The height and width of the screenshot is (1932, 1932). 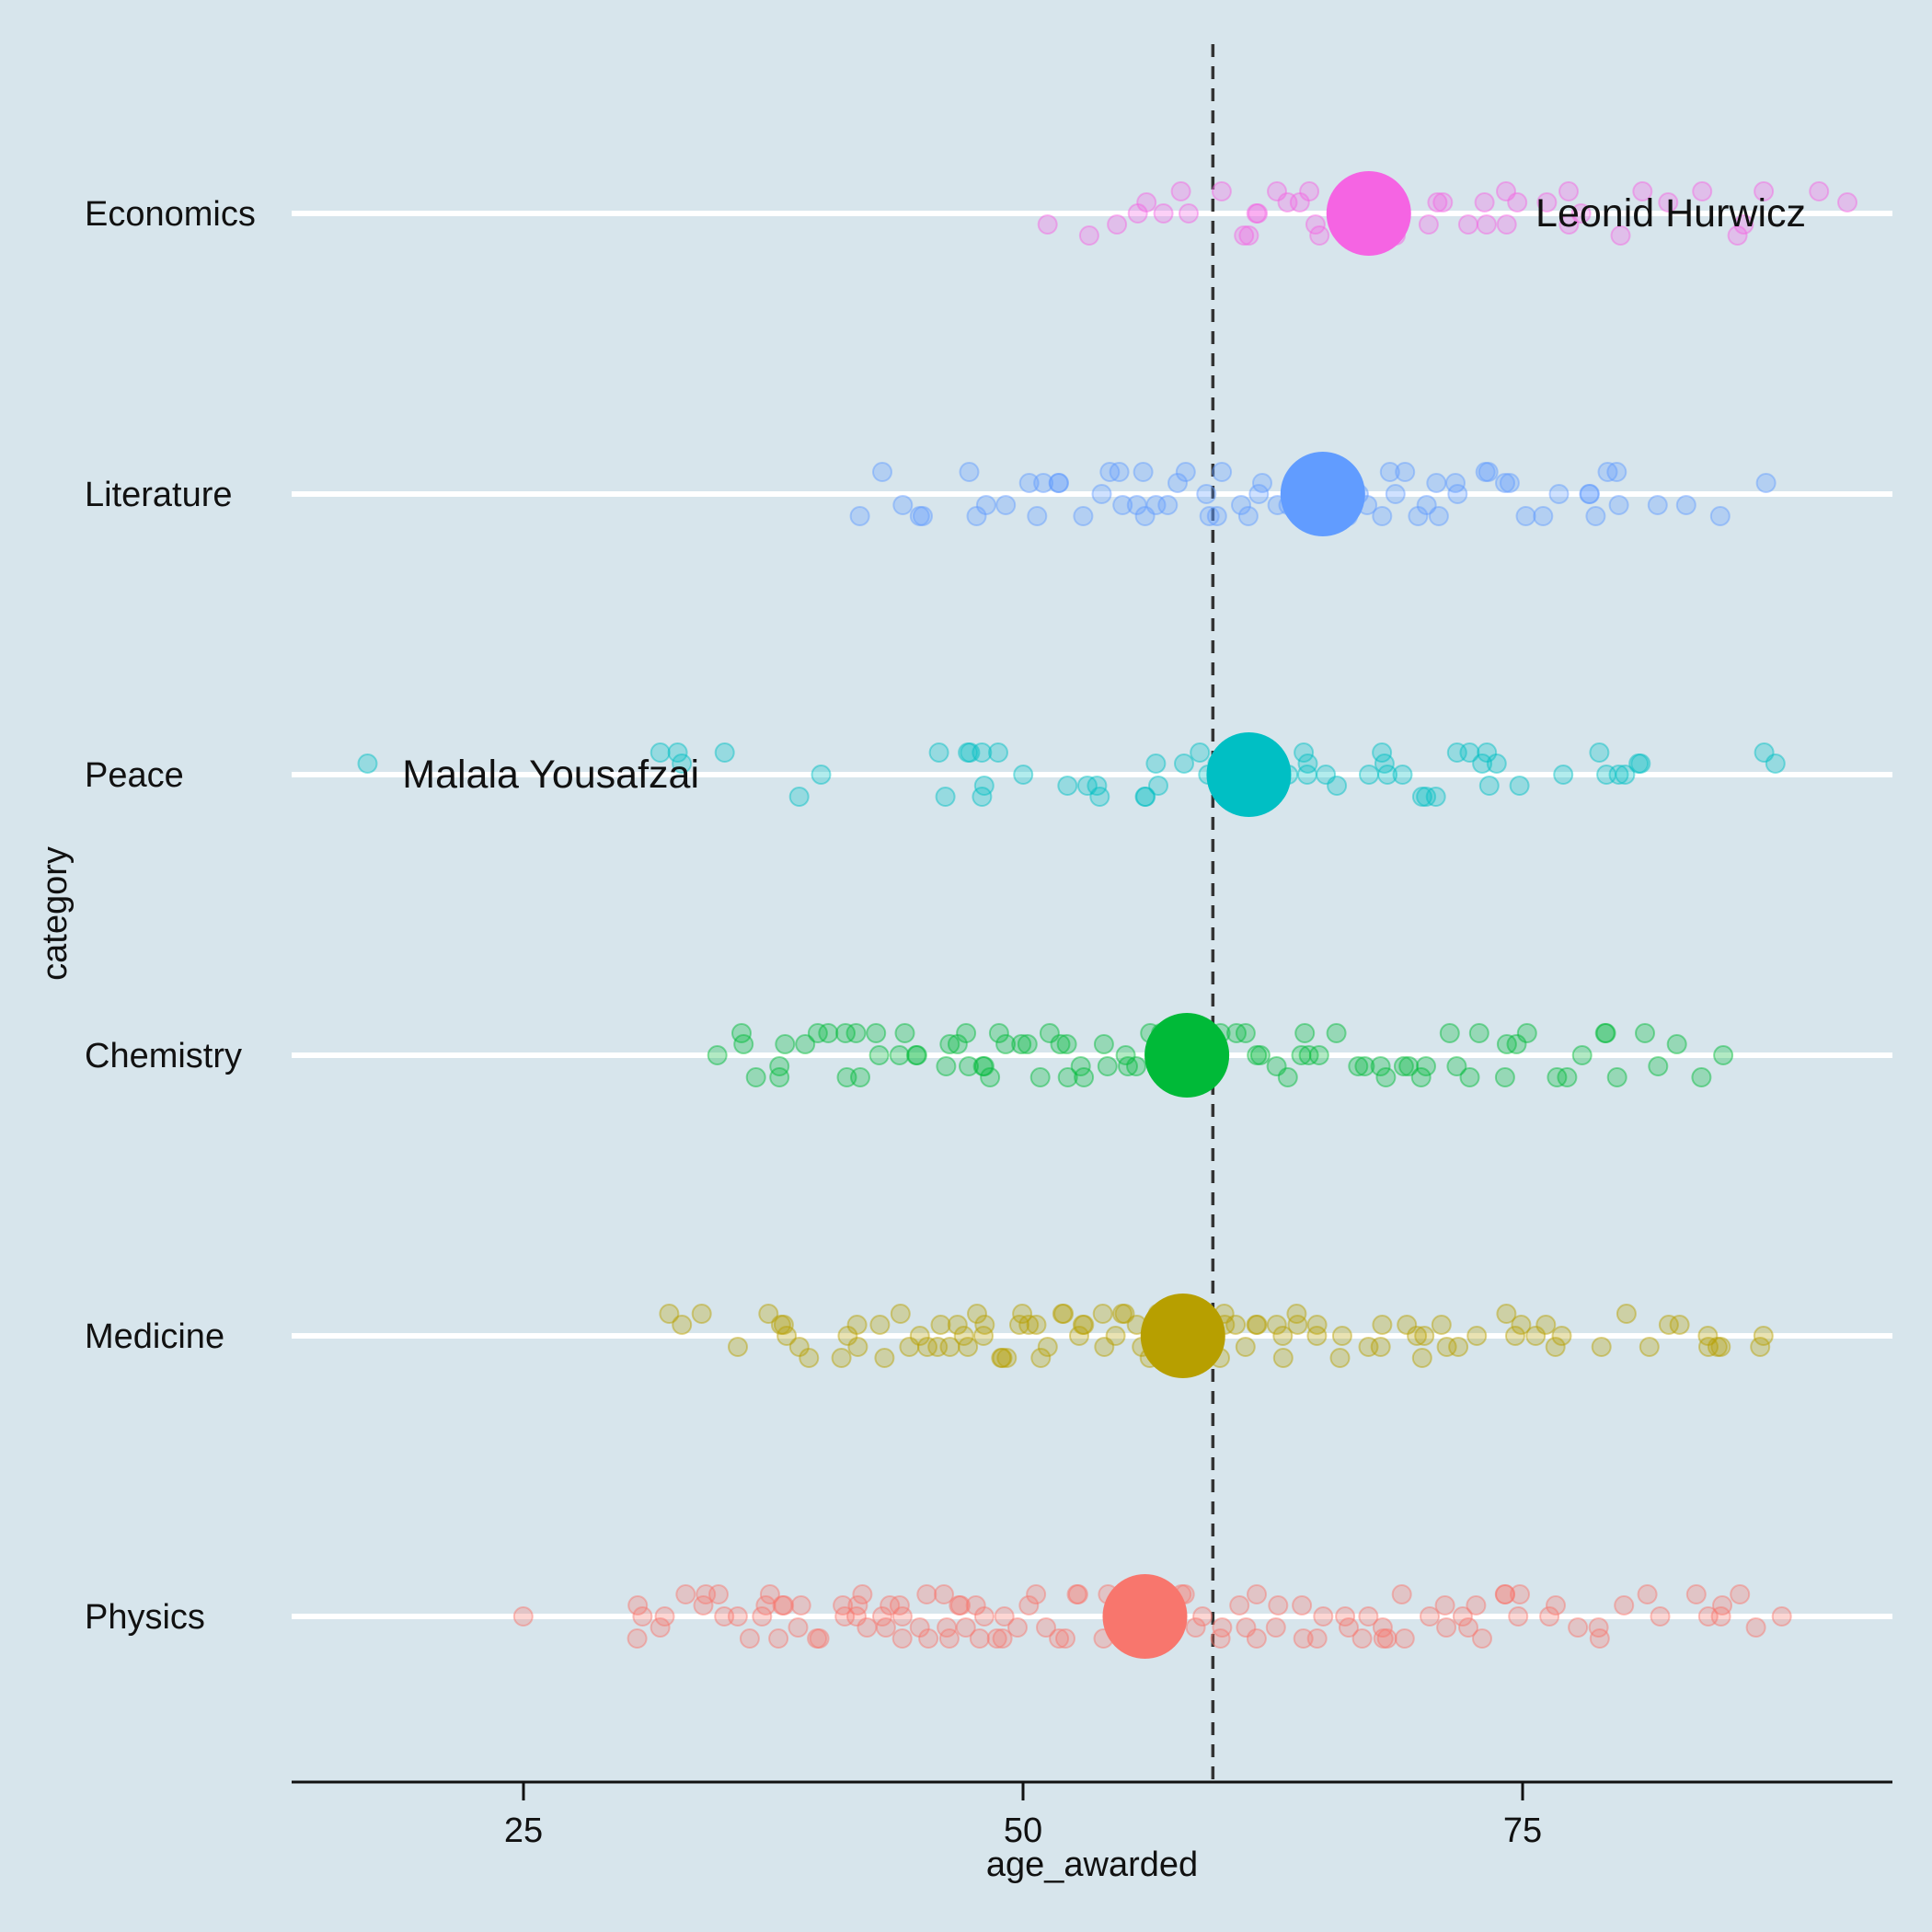 I want to click on category-label-chemistry: Chemistry, so click(x=163, y=1056).